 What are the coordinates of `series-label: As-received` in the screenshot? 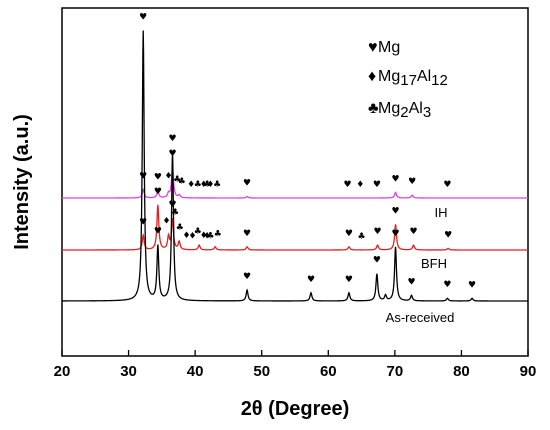 It's located at (420, 317).